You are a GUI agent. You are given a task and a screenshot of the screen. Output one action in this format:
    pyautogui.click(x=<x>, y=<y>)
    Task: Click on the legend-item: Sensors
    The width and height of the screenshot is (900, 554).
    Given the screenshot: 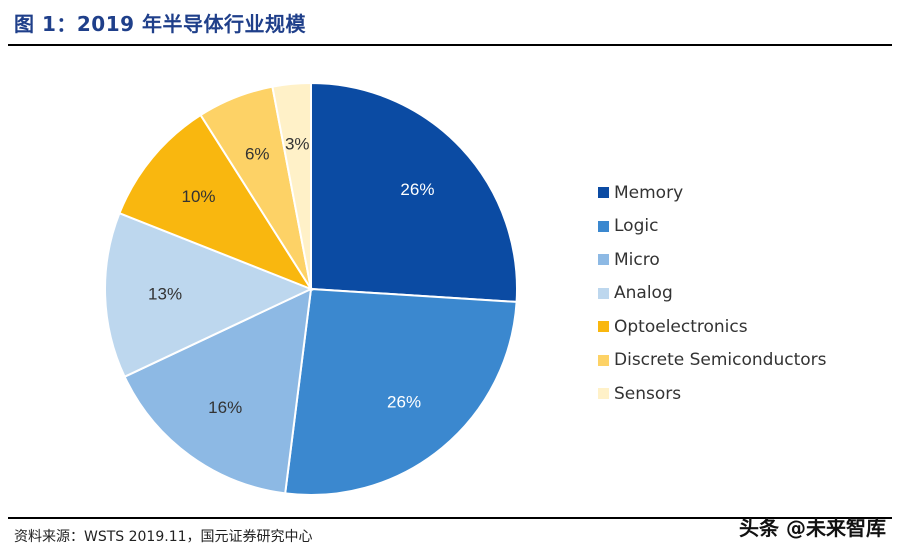 What is the action you would take?
    pyautogui.click(x=712, y=394)
    